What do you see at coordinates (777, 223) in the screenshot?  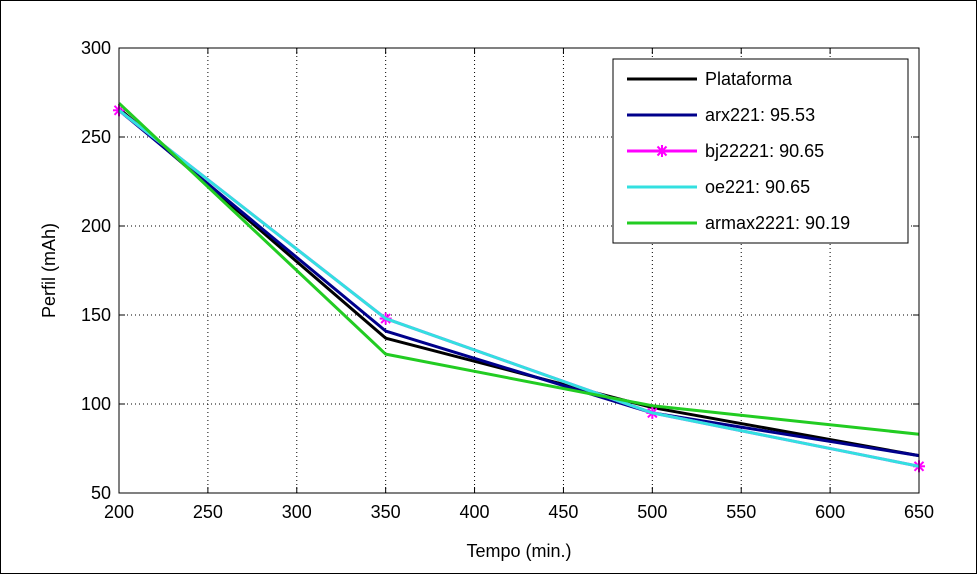 I see `legend-label: armax2221: 90.19` at bounding box center [777, 223].